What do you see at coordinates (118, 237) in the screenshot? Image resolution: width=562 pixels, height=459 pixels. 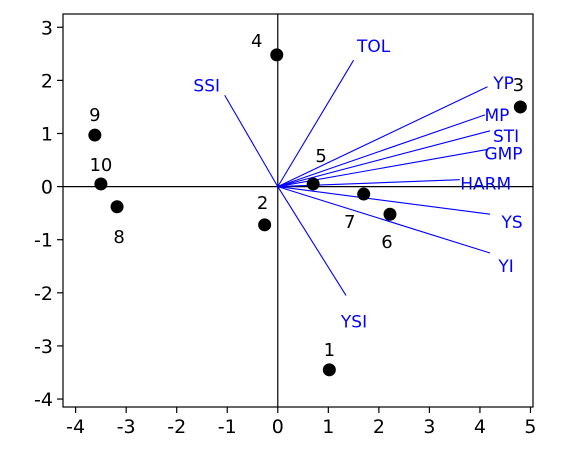 I see `point-label-8: 8` at bounding box center [118, 237].